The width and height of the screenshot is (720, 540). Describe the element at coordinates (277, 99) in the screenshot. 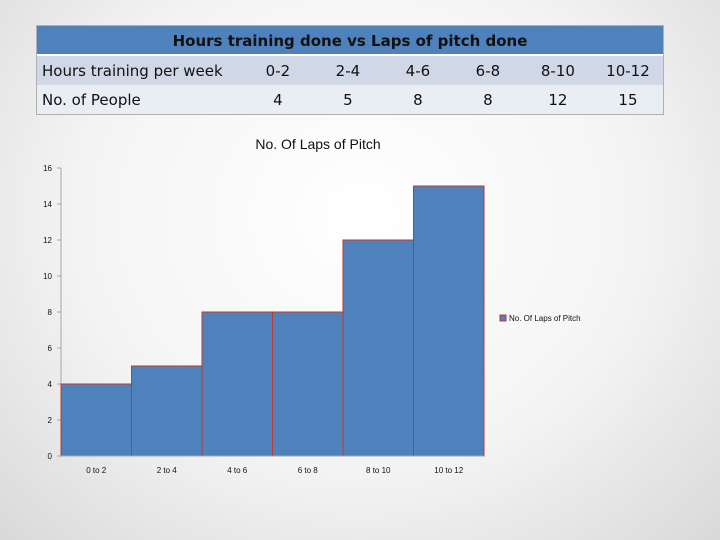

I see `table-cell: 4` at that location.